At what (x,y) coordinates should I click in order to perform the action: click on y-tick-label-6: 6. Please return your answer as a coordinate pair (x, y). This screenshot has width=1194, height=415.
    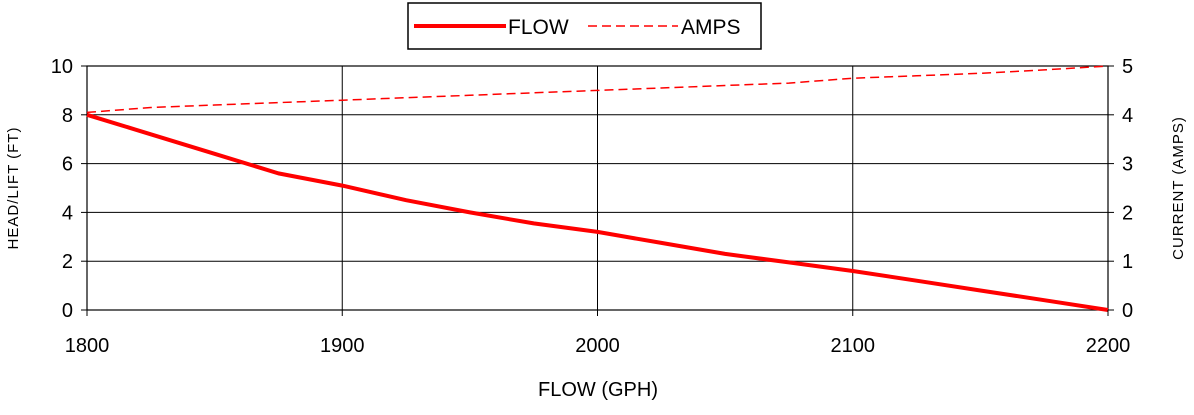
    Looking at the image, I should click on (67, 165).